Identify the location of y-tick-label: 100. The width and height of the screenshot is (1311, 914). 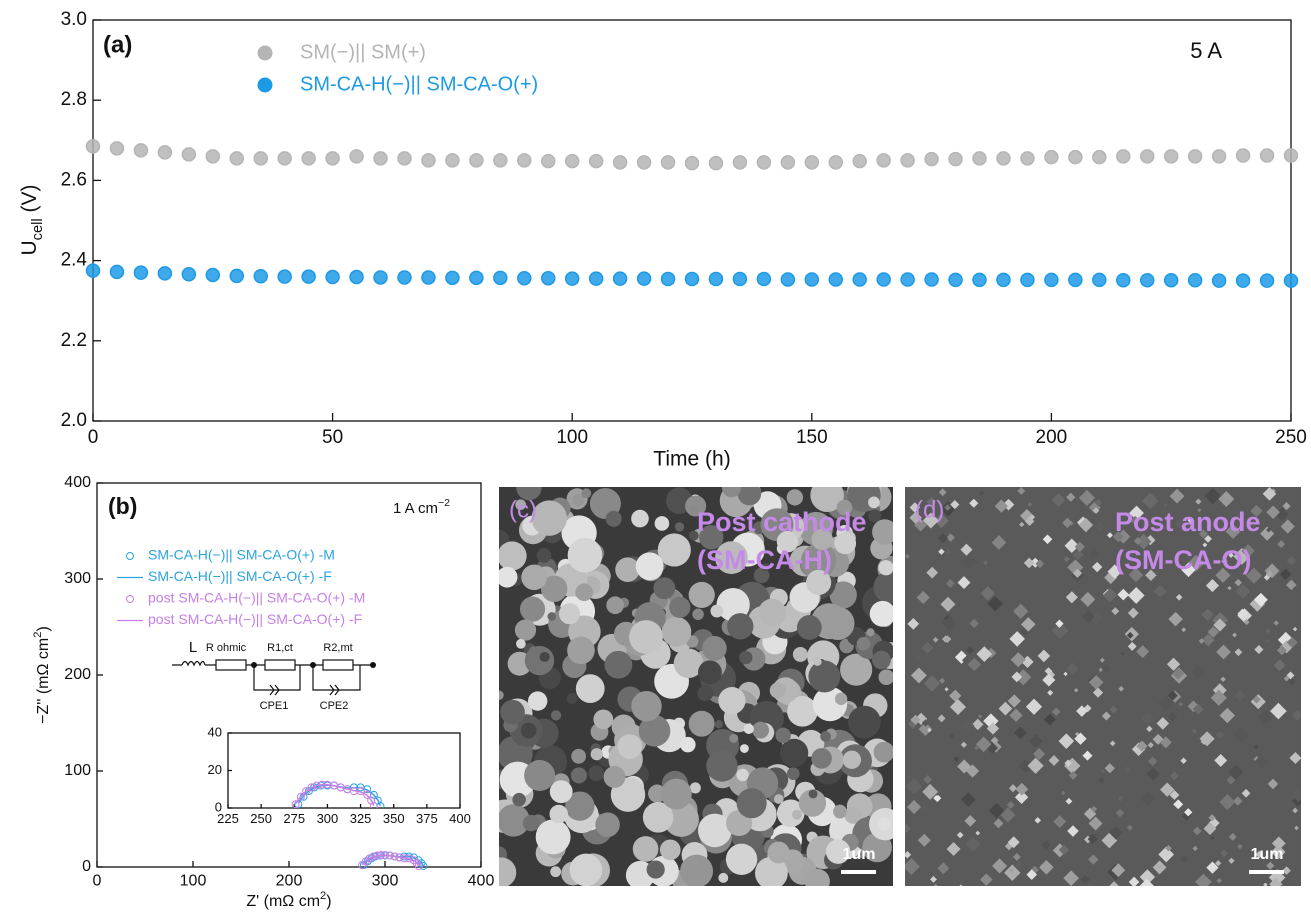
(77, 770).